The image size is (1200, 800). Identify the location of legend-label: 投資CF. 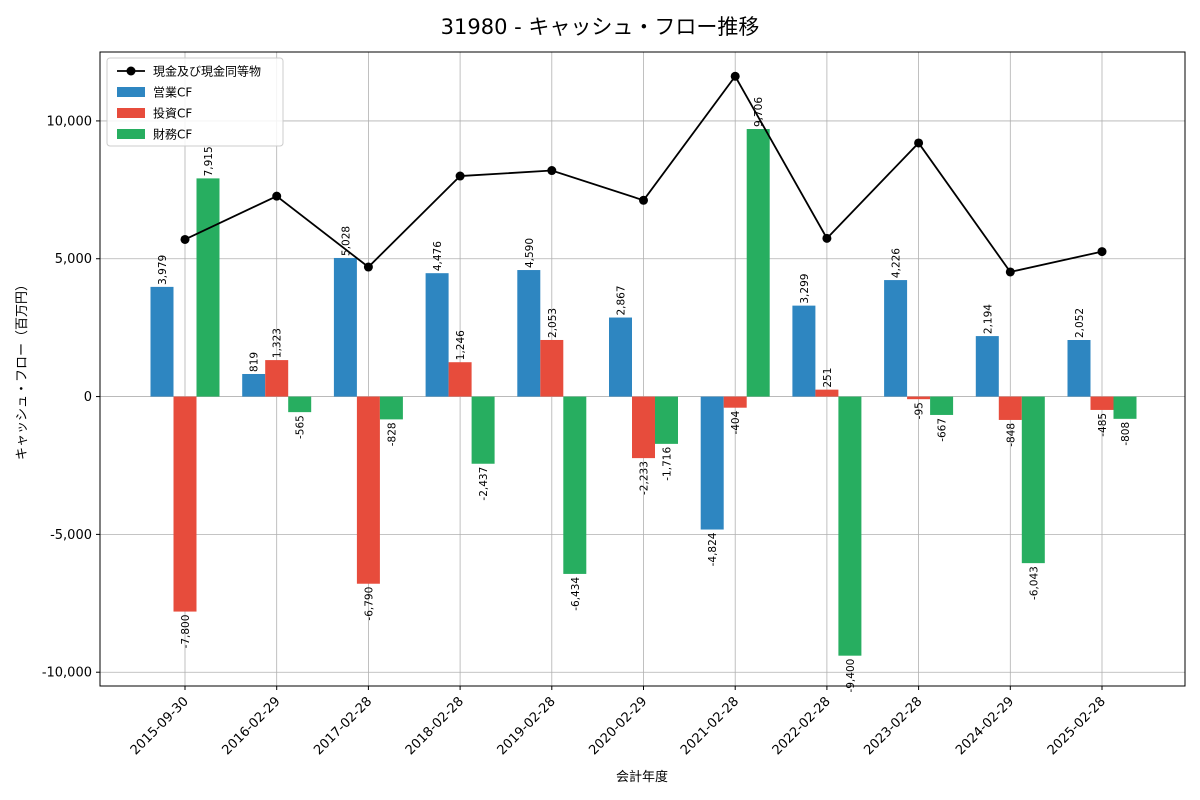
(172, 113).